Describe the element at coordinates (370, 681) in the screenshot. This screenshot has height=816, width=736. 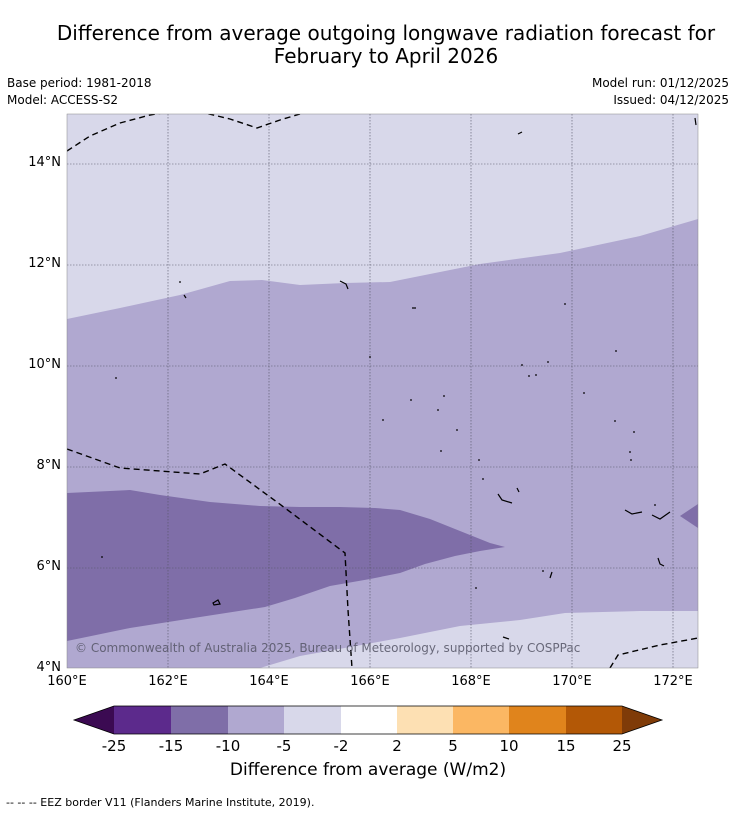
I see `lon-label: 166°E` at that location.